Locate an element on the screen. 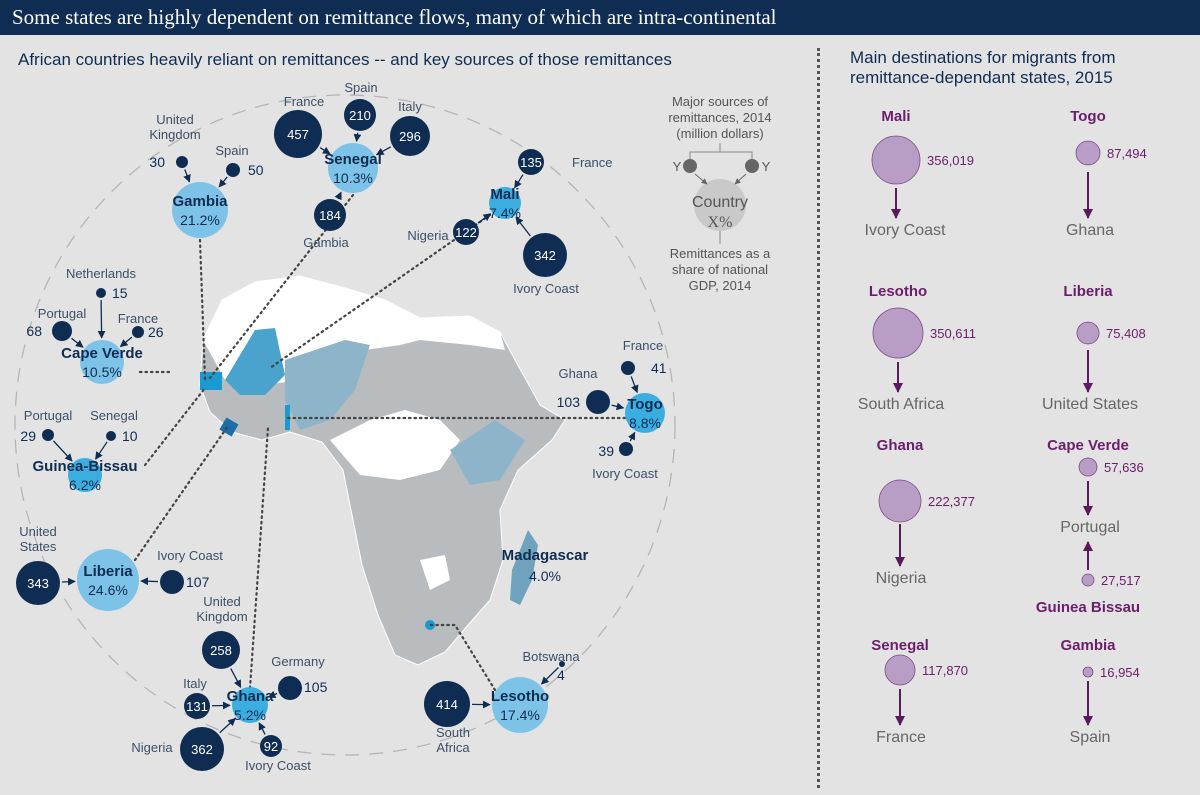 This screenshot has height=795, width=1200. source-value: 362 is located at coordinates (202, 749).